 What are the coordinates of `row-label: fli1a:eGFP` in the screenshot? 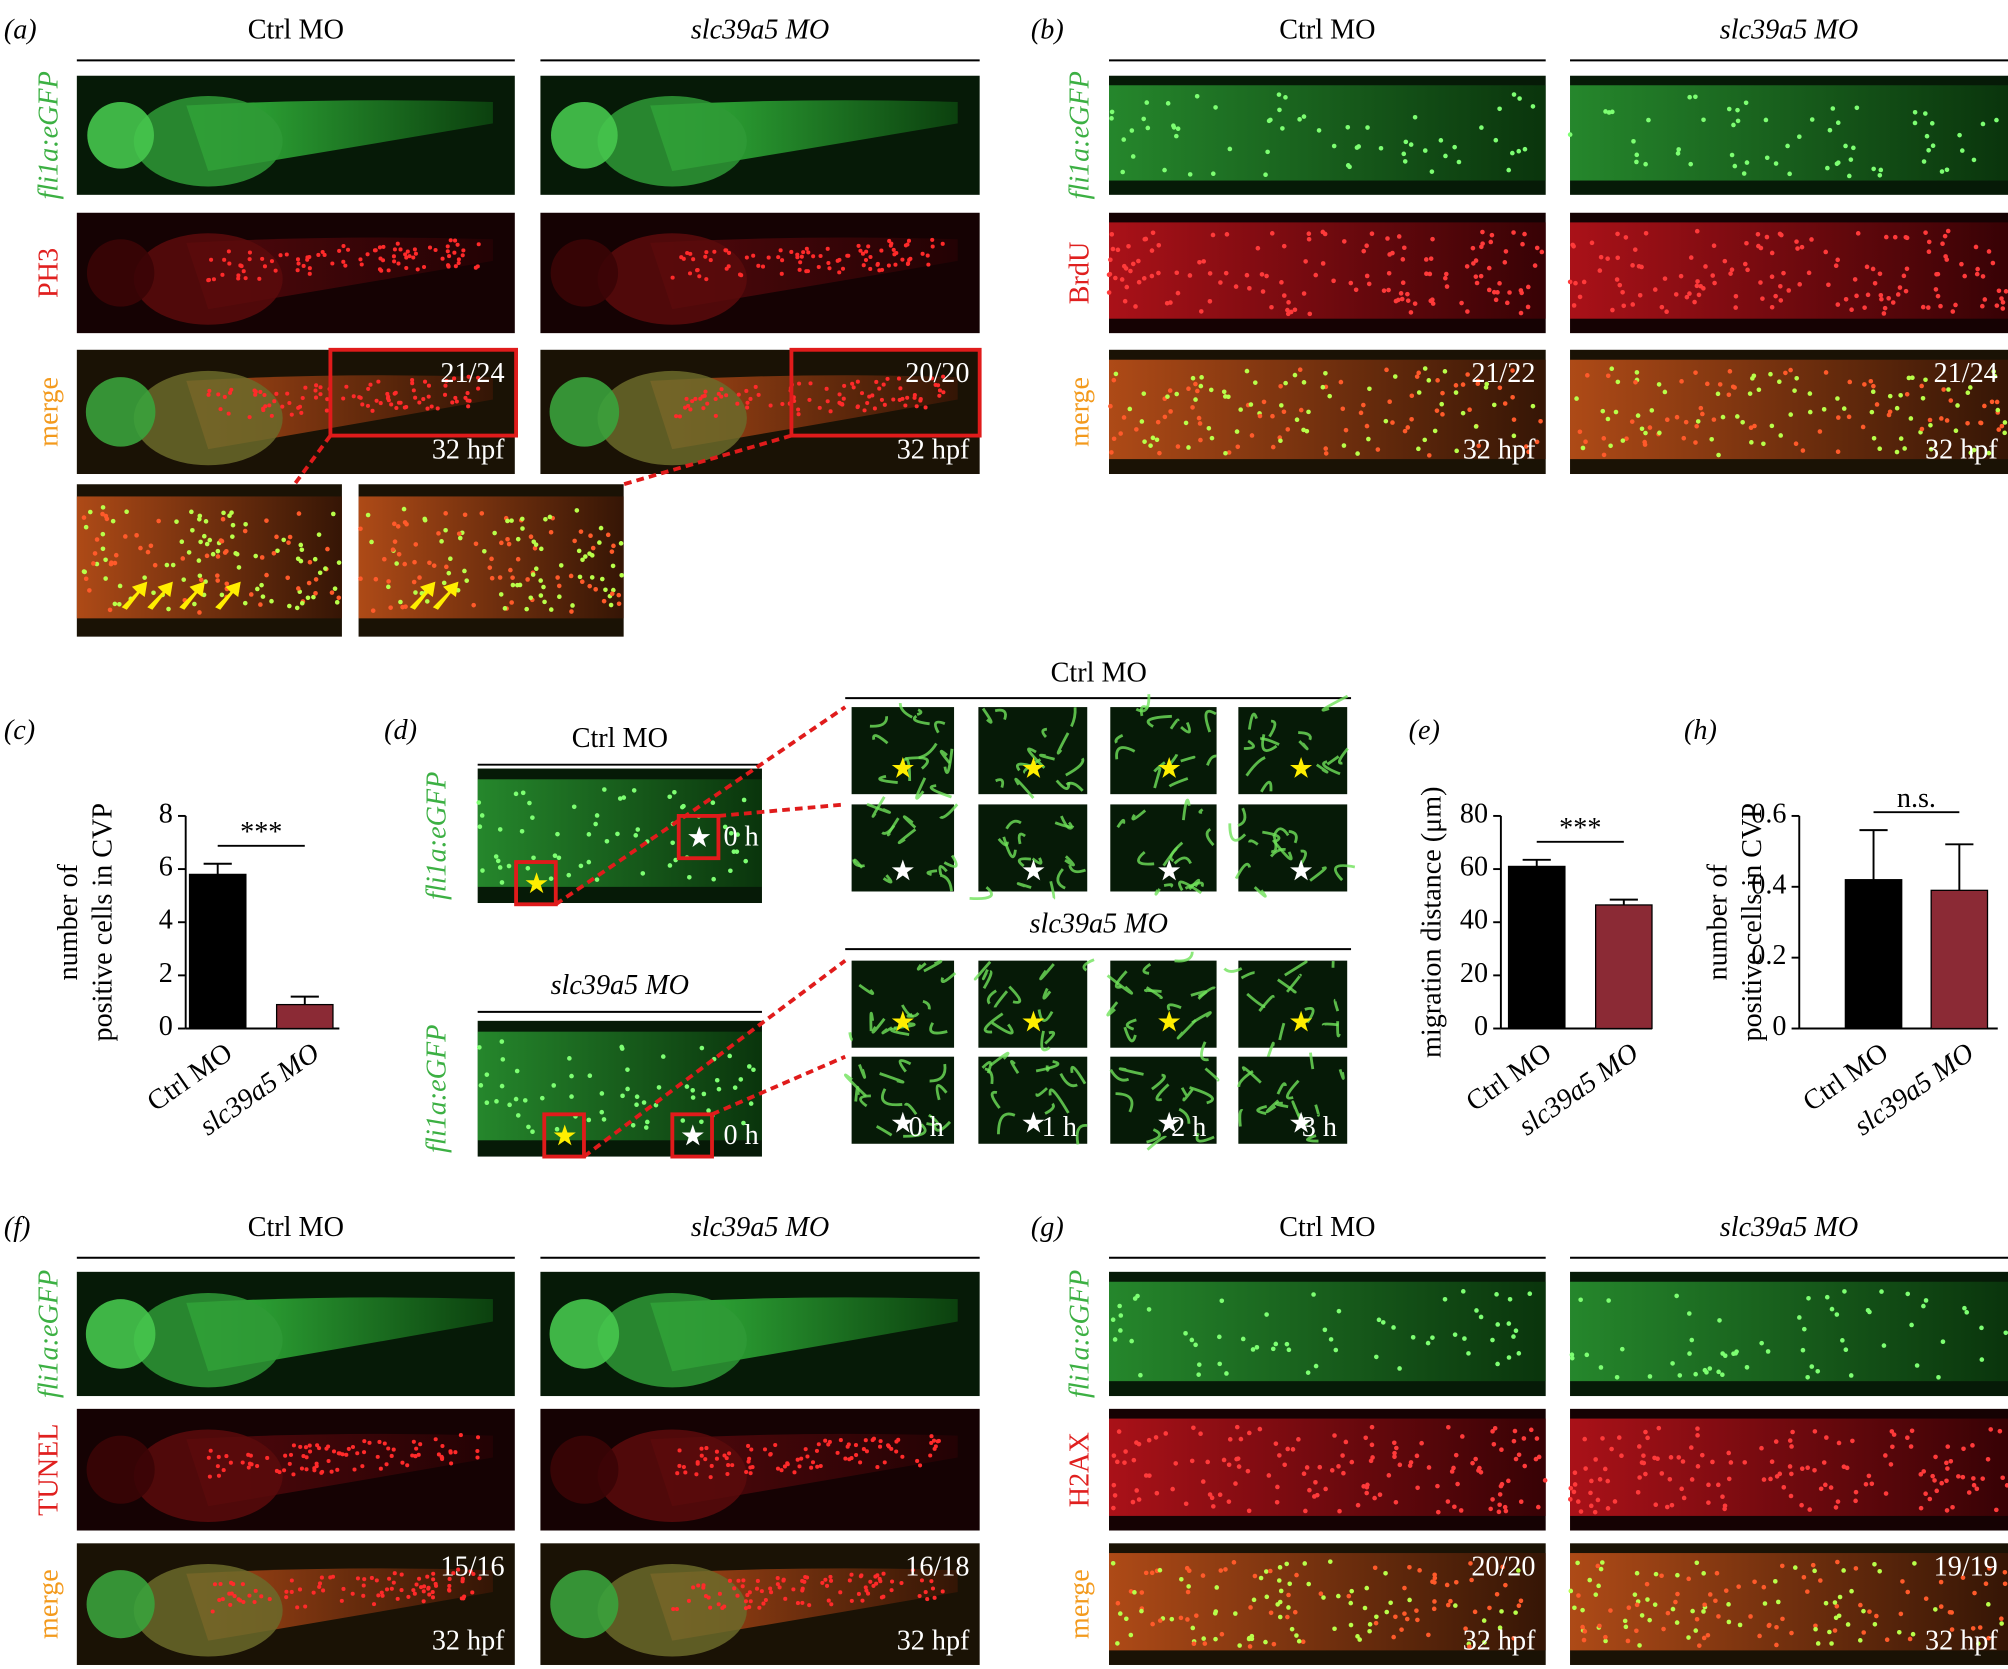 It's located at (1080, 1334).